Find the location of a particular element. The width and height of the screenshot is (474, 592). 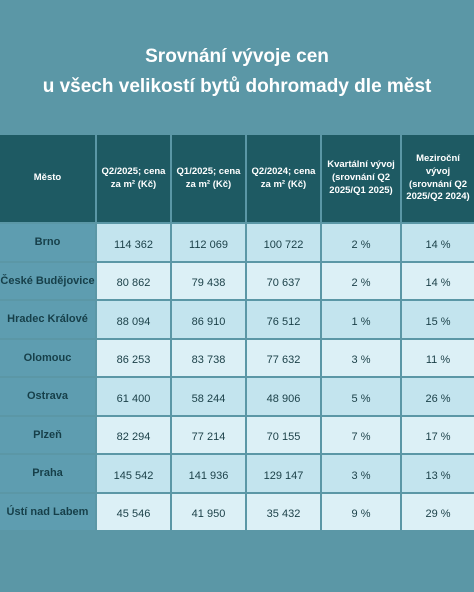

value-cell: 70 155 is located at coordinates (283, 434).